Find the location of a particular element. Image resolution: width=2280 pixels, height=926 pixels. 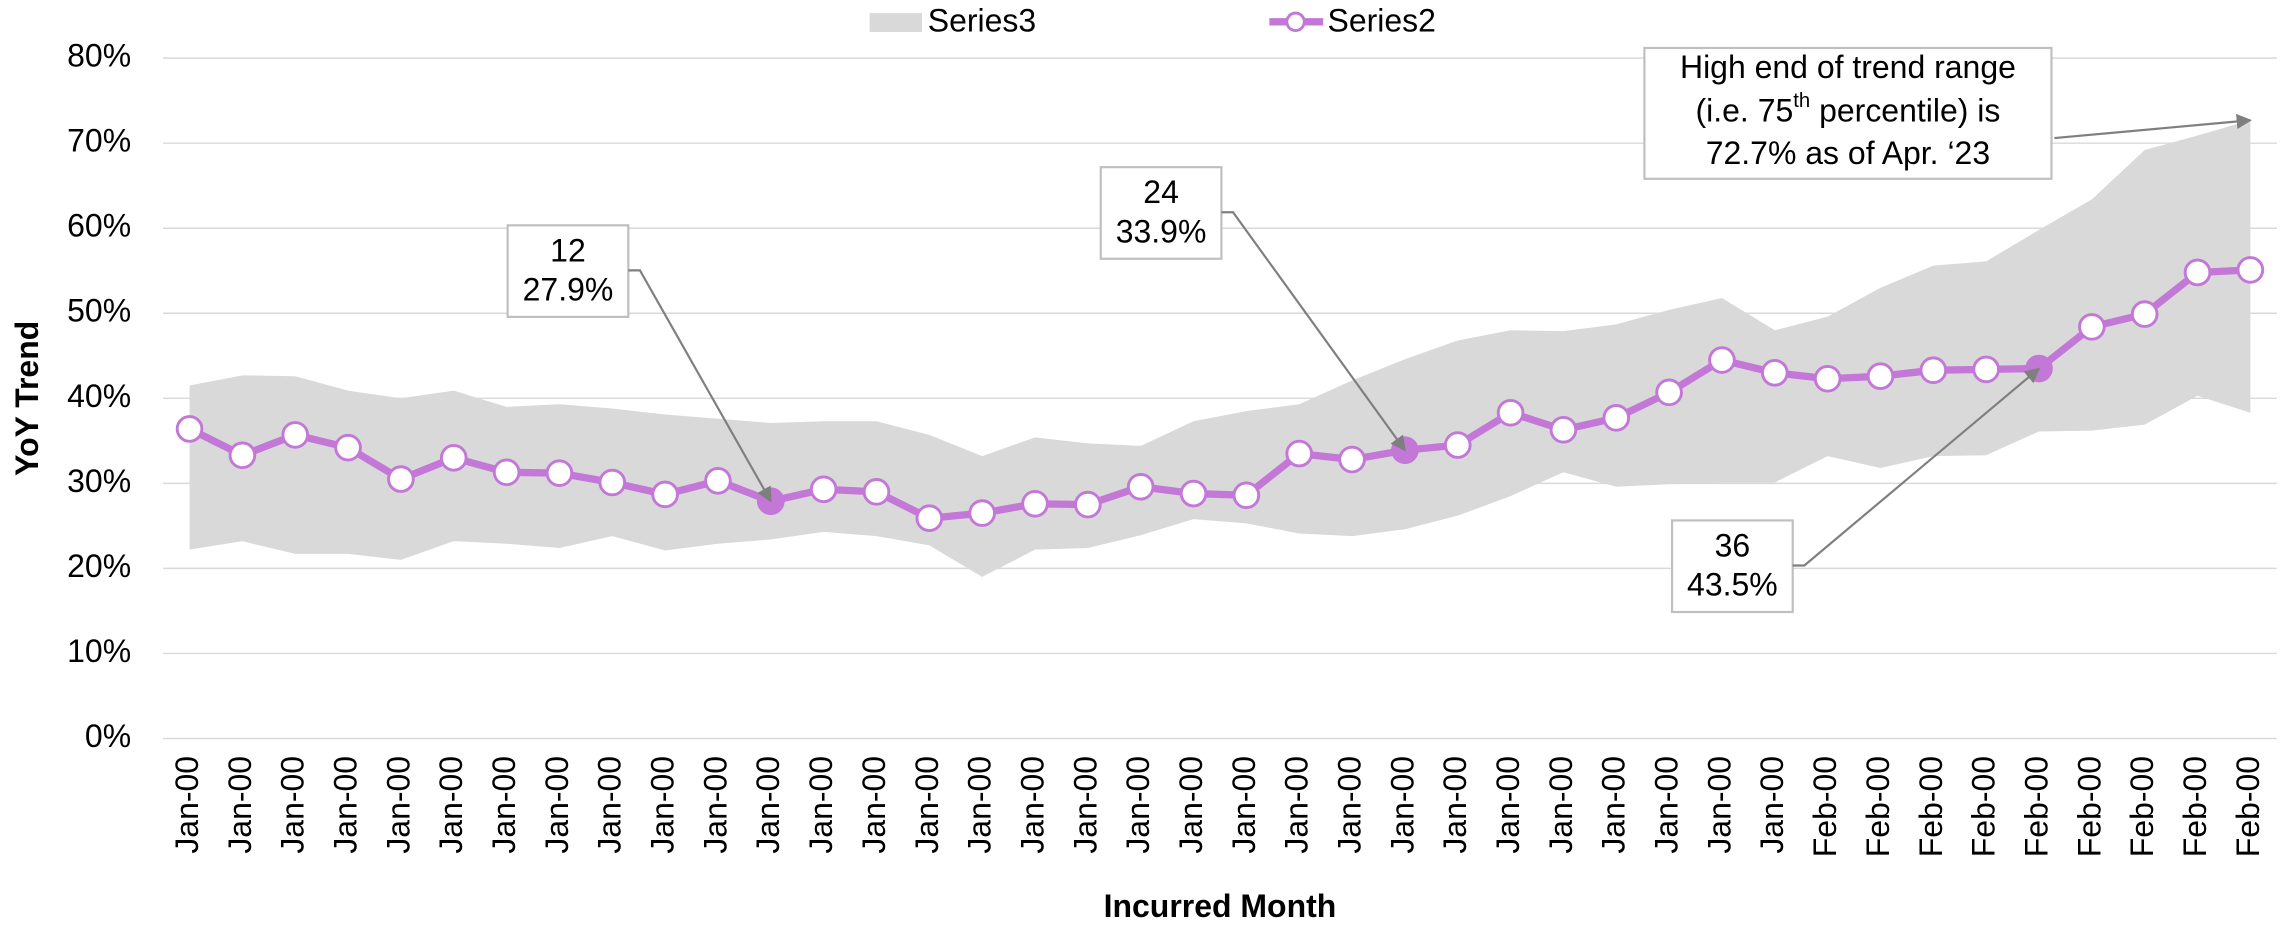

note-text: (i.e. 75th percentile) is is located at coordinates (1848, 109).